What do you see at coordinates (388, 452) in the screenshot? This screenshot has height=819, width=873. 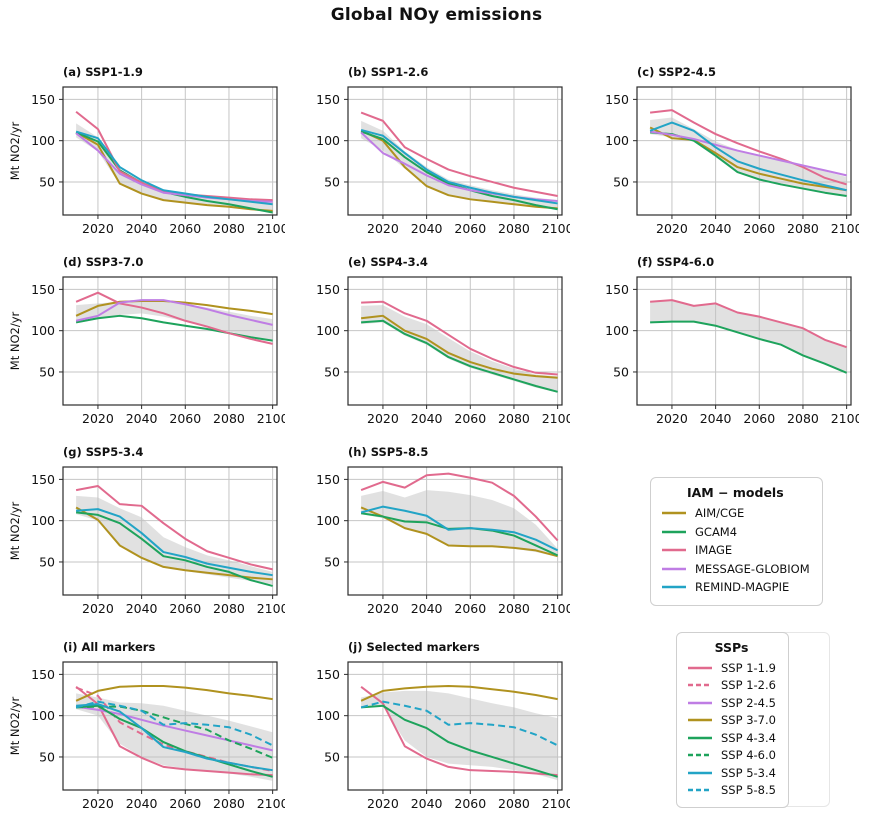 I see `panel-h-title: (h) SSP5-8.5` at bounding box center [388, 452].